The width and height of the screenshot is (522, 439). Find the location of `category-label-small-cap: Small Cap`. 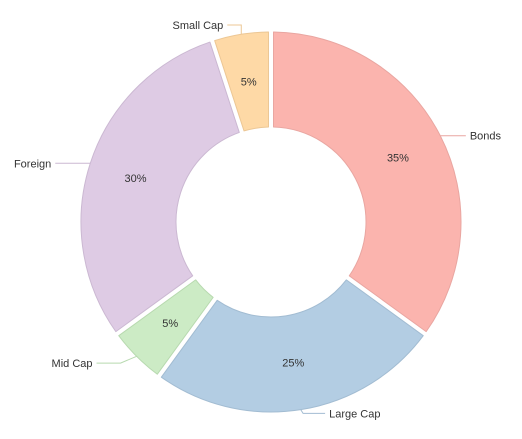

category-label-small-cap: Small Cap is located at coordinates (198, 26).